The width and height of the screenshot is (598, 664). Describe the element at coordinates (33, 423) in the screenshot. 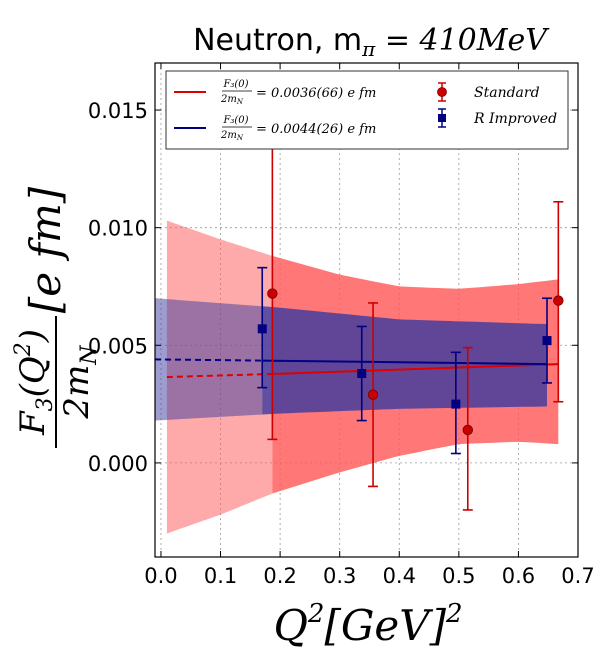

I see `y-axis-label-num: F` at that location.